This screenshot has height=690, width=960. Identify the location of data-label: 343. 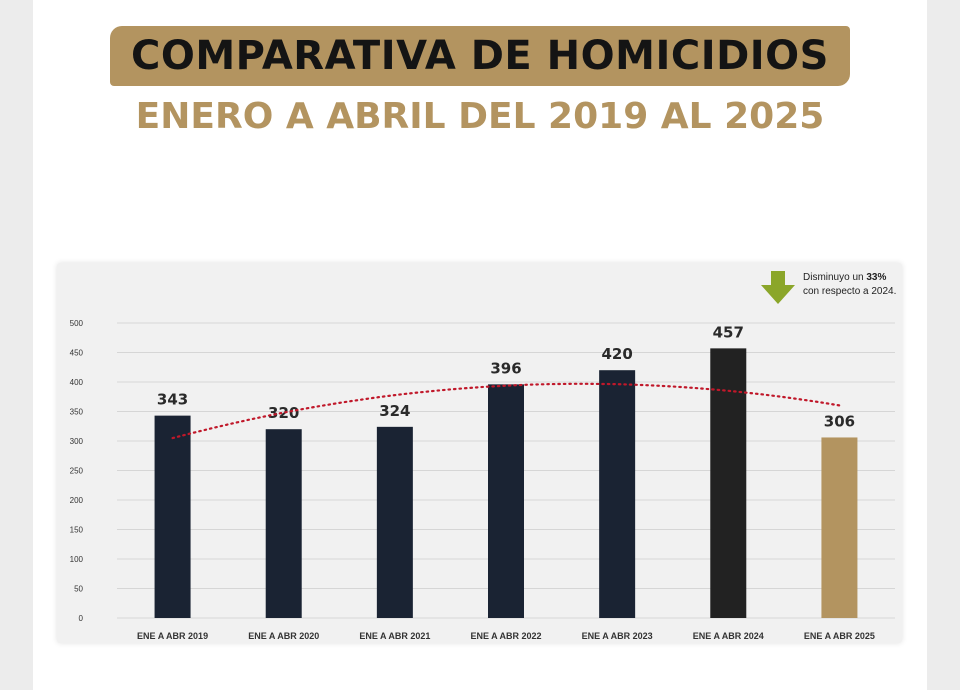
(172, 400).